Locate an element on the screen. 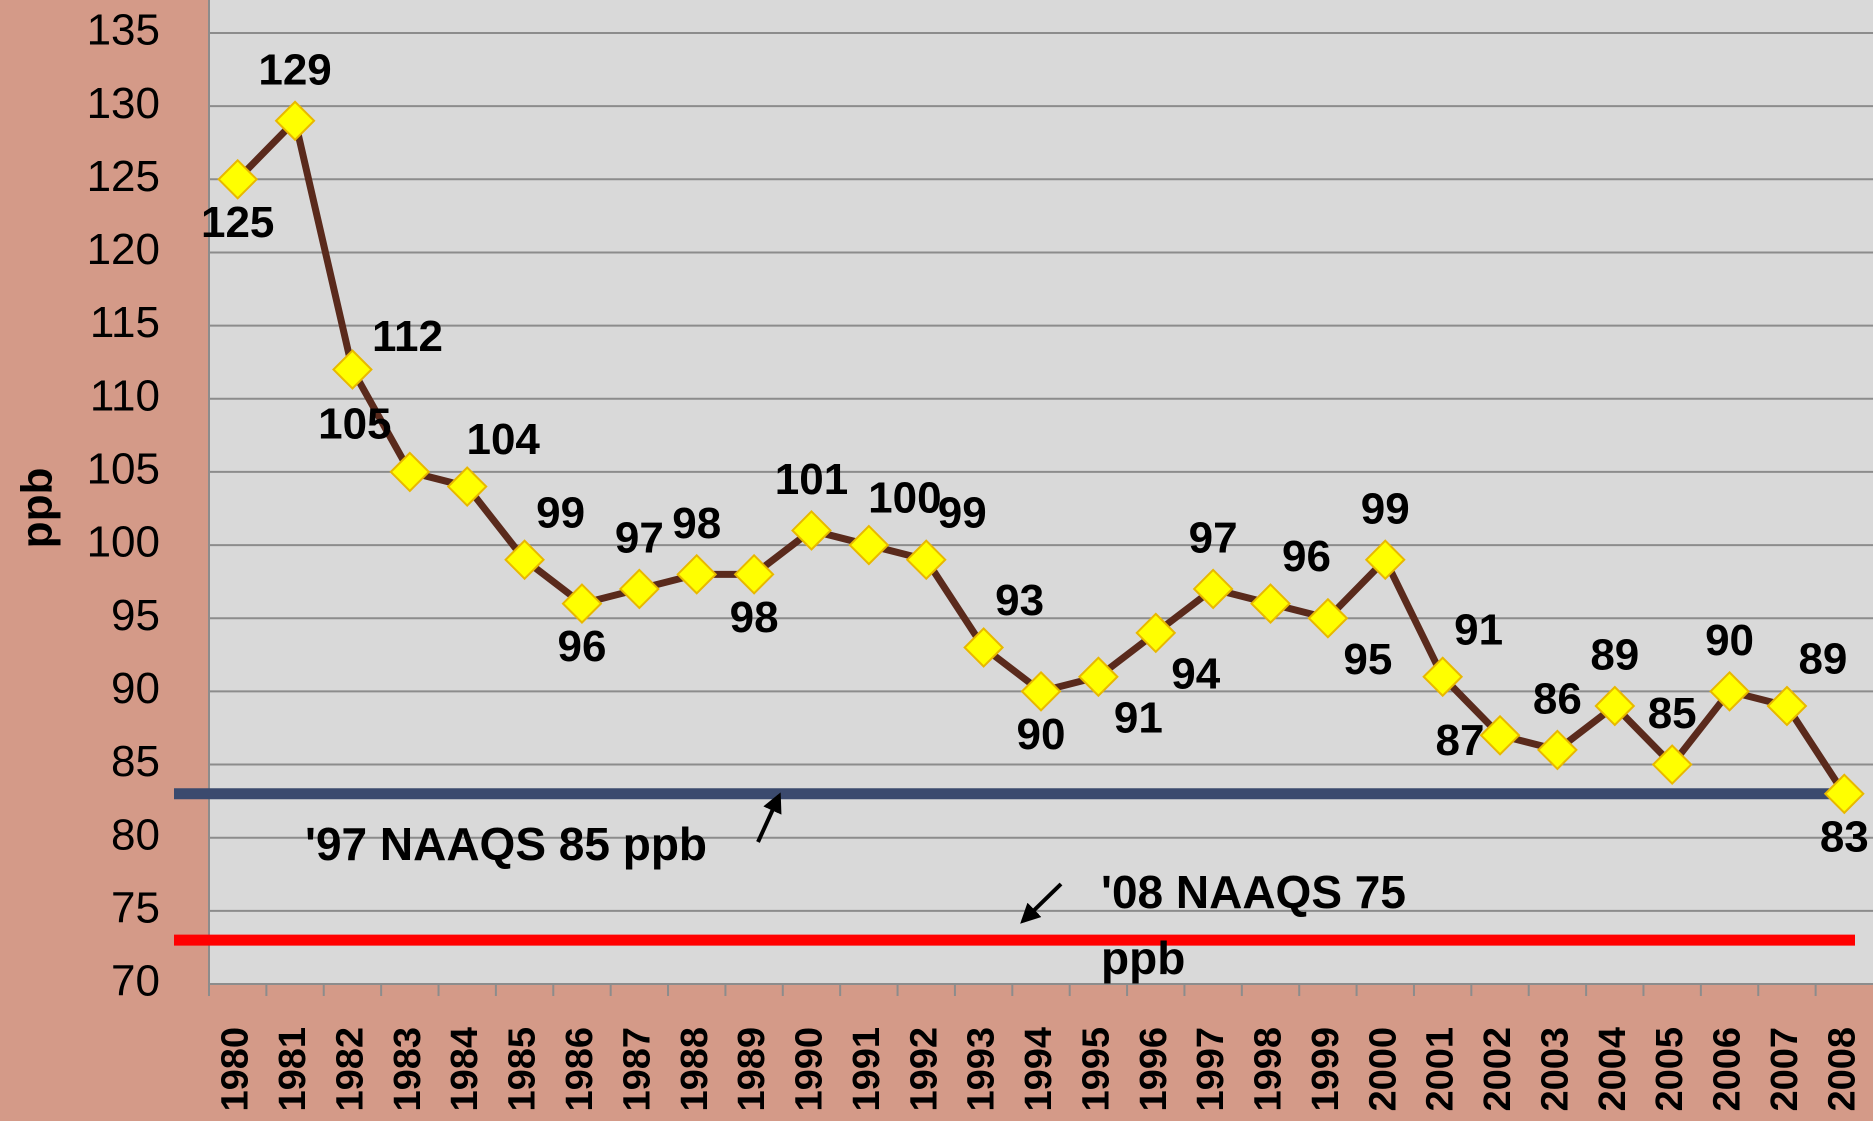 The width and height of the screenshot is (1873, 1121). y-tick-label: 70 is located at coordinates (135, 981).